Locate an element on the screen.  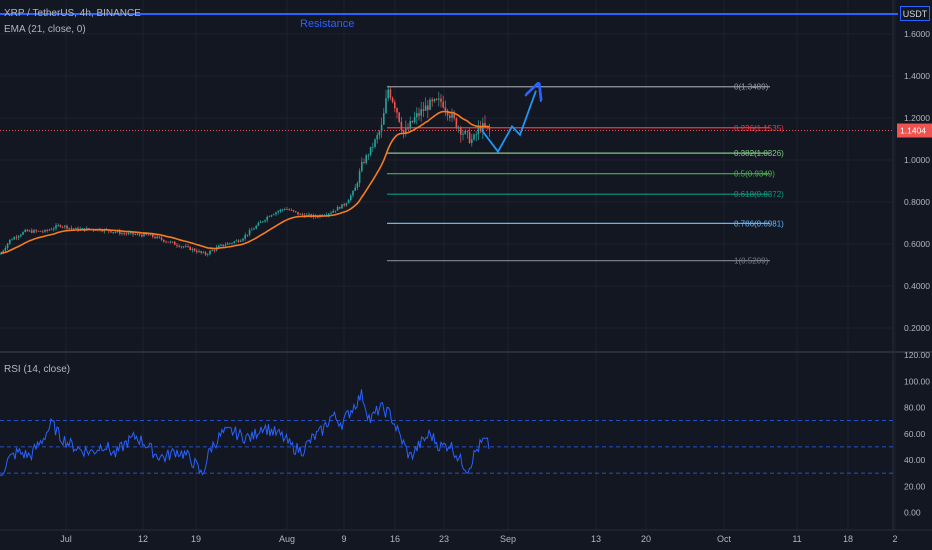
rsi-tick-label: 100.00 is located at coordinates (917, 381).